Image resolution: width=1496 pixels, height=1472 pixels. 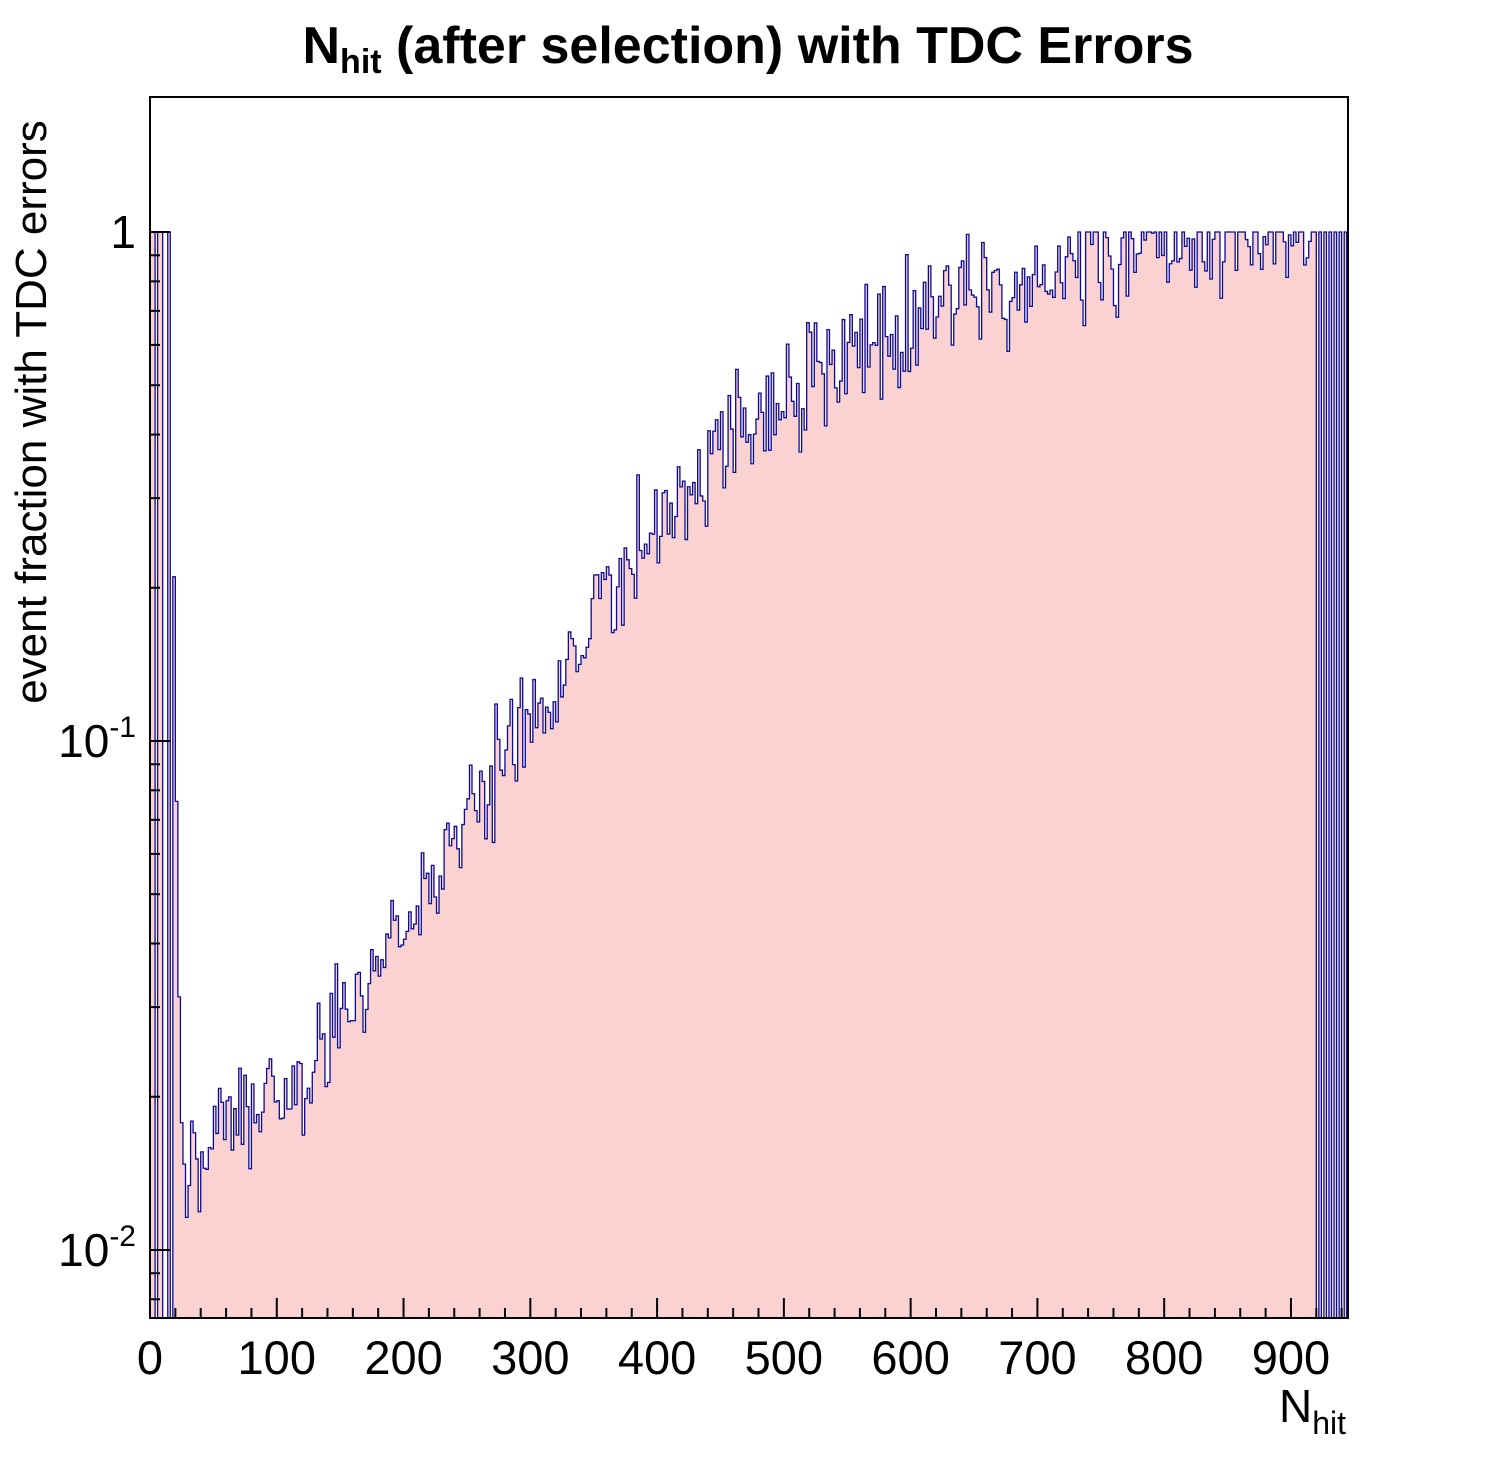 I want to click on x-axis-title-layer: Nhit, so click(x=1312, y=1410).